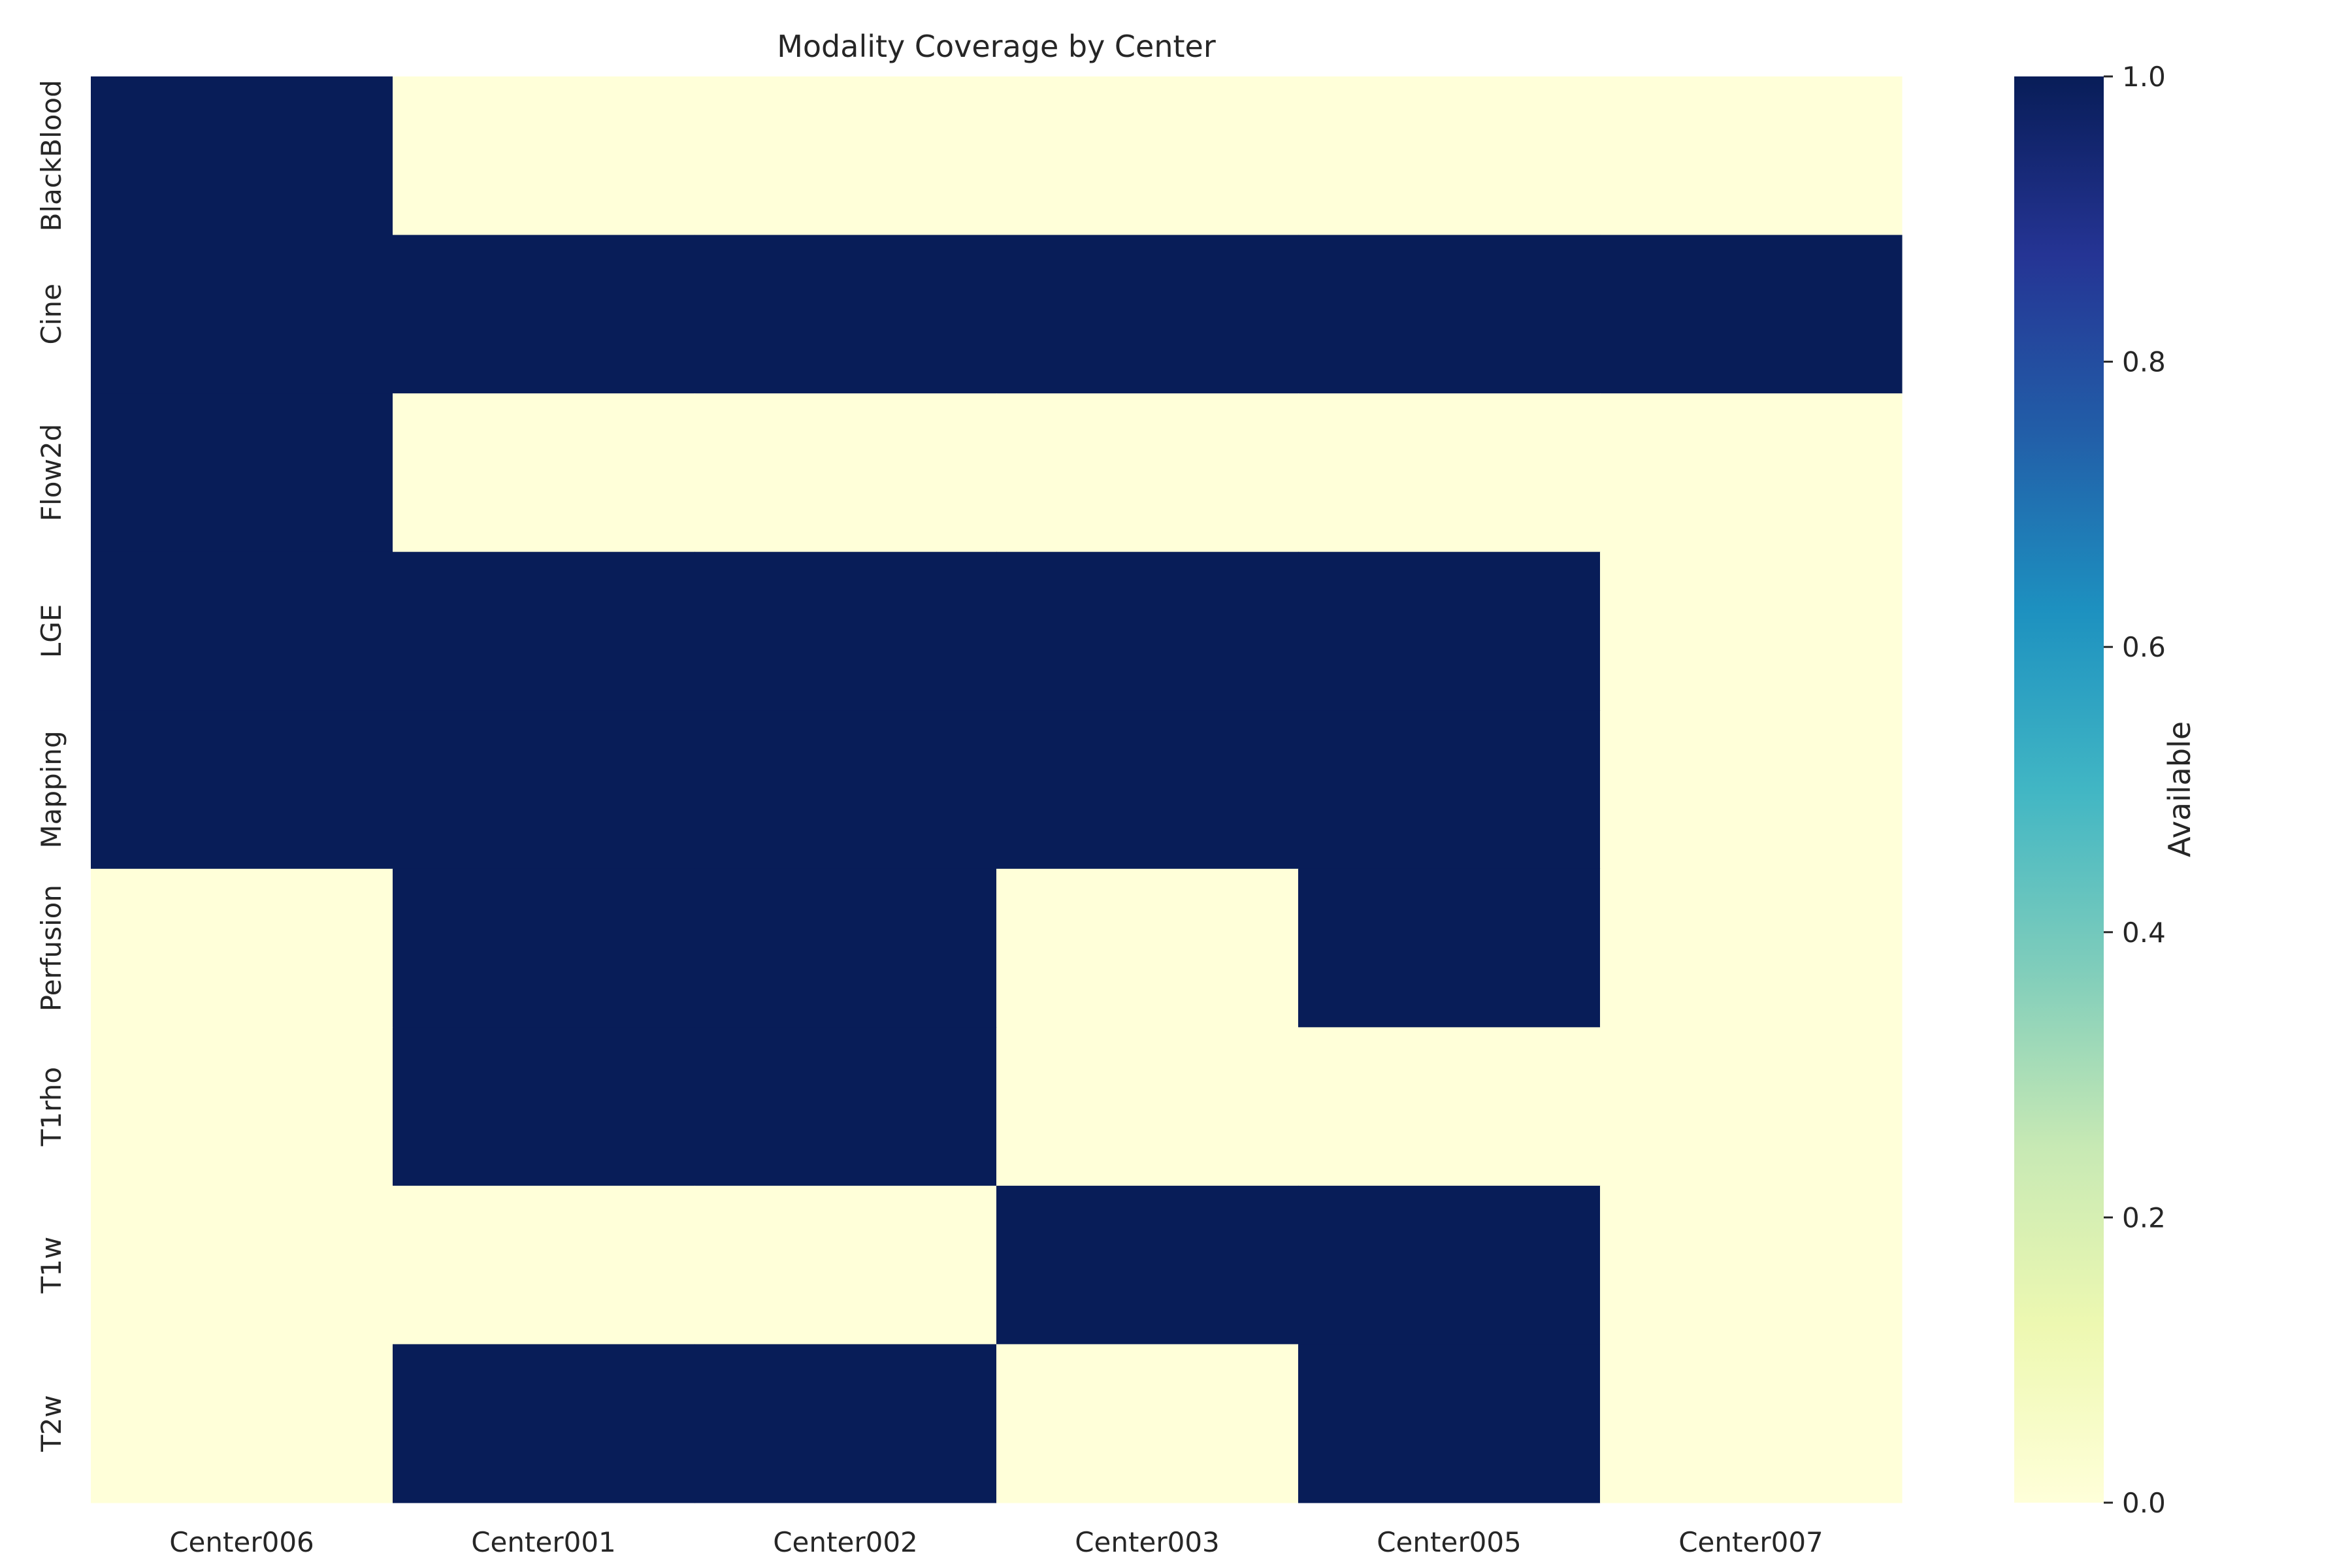 This screenshot has width=2352, height=1568. I want to click on y-tick-label: Cine, so click(51, 314).